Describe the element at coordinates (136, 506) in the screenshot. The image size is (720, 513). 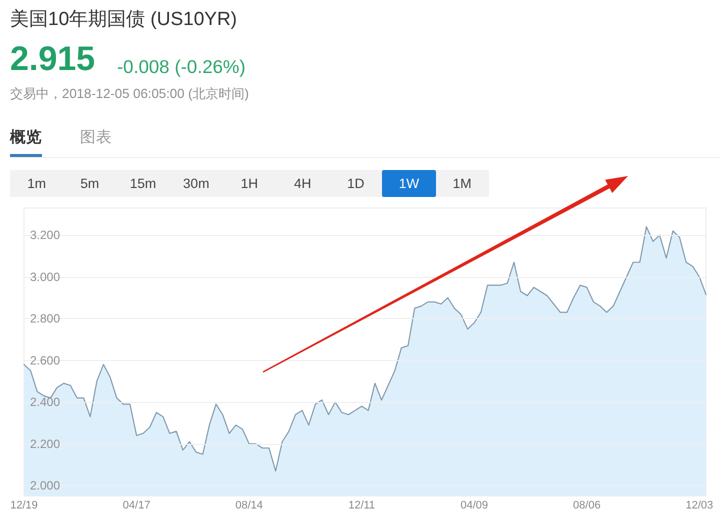
I see `x-tick-label: 04/17` at that location.